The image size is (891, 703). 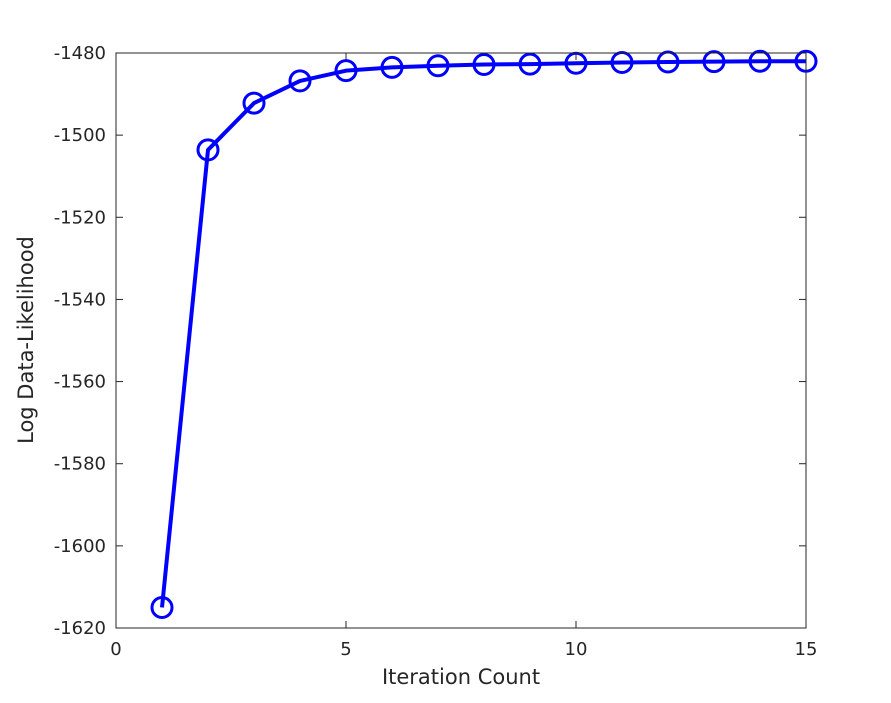 I want to click on y-tick-label: -1560, so click(x=80, y=382).